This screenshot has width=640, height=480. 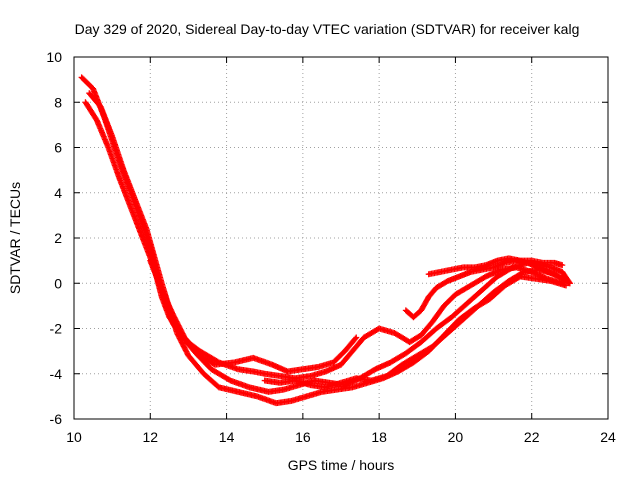 What do you see at coordinates (74, 437) in the screenshot?
I see `x-tick-label: 10` at bounding box center [74, 437].